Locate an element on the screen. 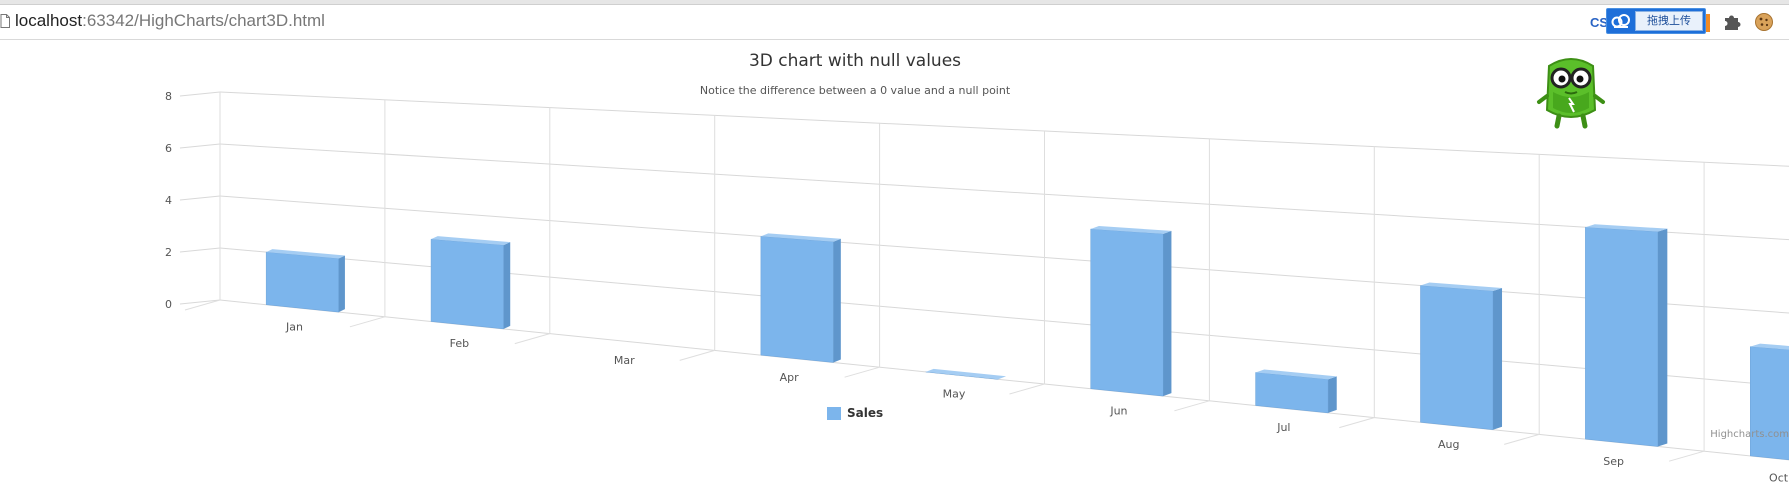 The image size is (1789, 499). puzzle-icon is located at coordinates (1732, 22).